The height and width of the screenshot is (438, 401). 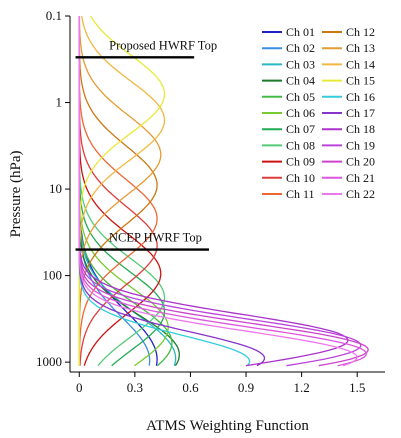 I want to click on legend-label: Ch 04, so click(x=300, y=81).